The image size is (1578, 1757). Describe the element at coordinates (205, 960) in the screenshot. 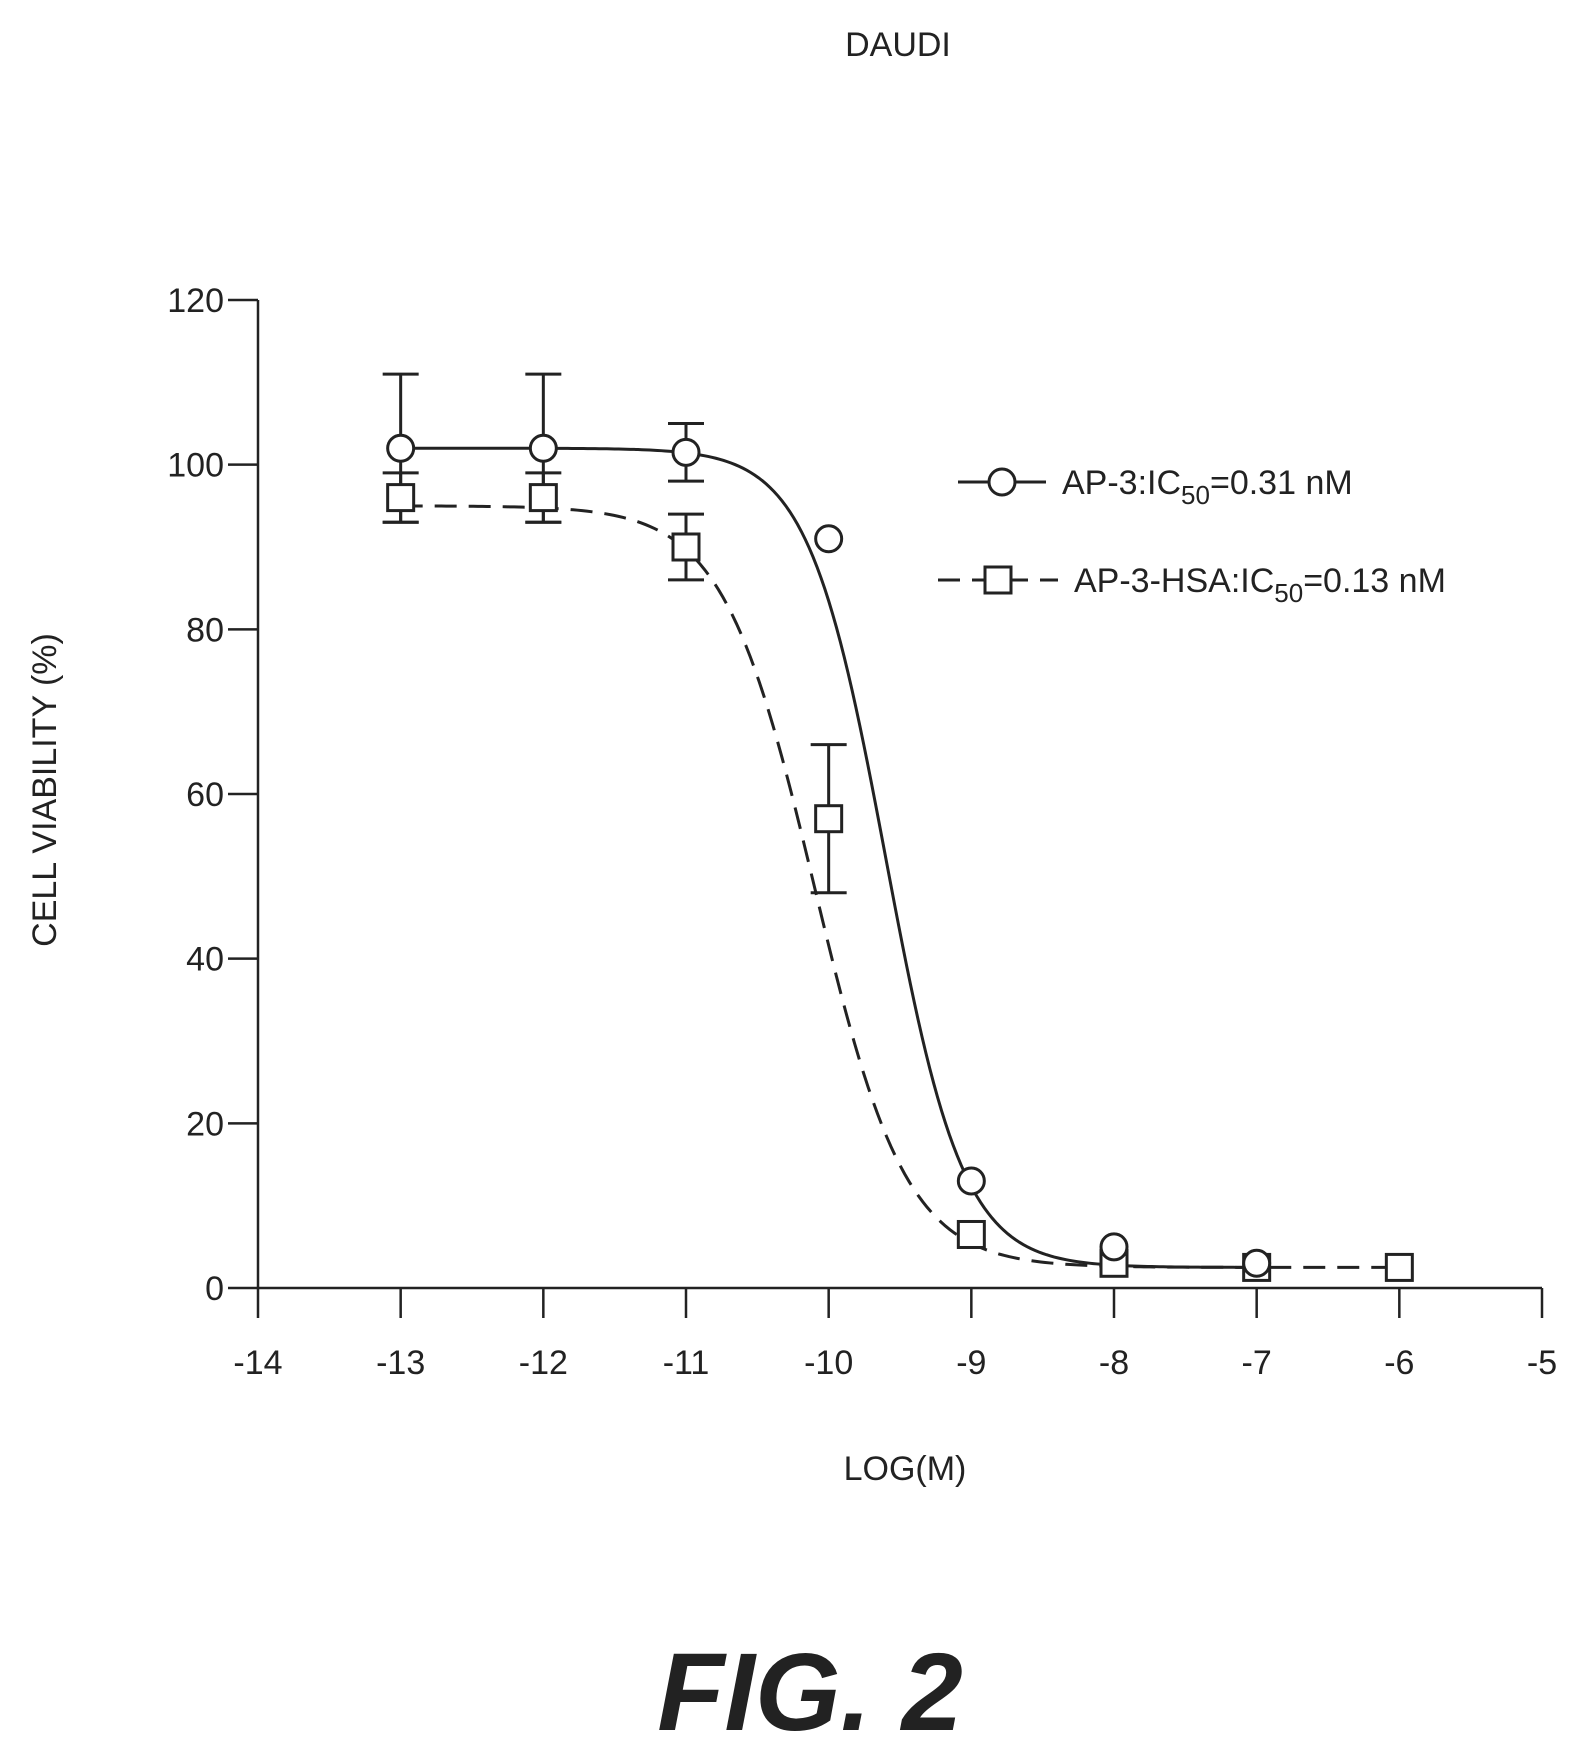

I see `y-tick-label: 40` at that location.